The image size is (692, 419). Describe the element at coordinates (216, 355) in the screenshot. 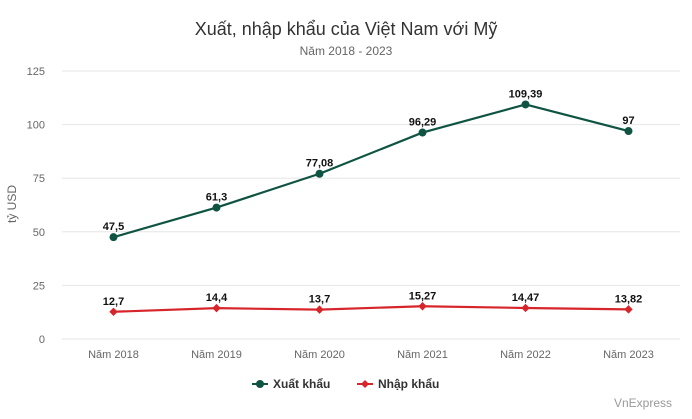

I see `x-tick-label: Năm 2019` at that location.